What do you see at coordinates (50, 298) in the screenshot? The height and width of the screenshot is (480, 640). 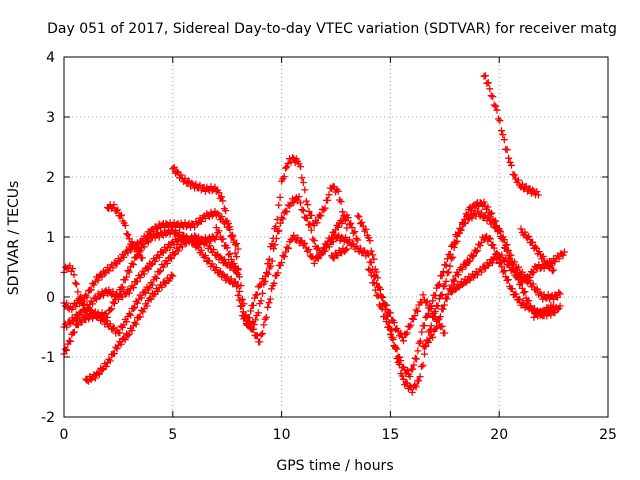 I see `y-tick-label: 0` at bounding box center [50, 298].